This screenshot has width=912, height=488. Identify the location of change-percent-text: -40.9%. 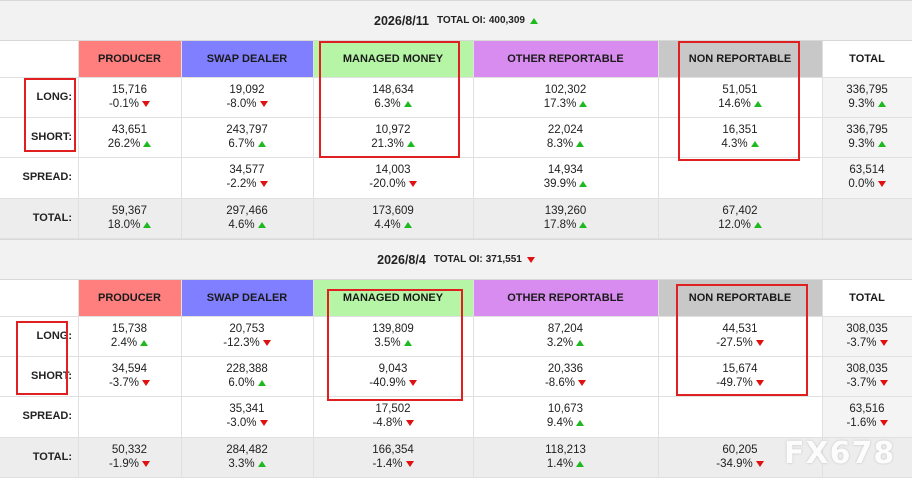
(387, 383).